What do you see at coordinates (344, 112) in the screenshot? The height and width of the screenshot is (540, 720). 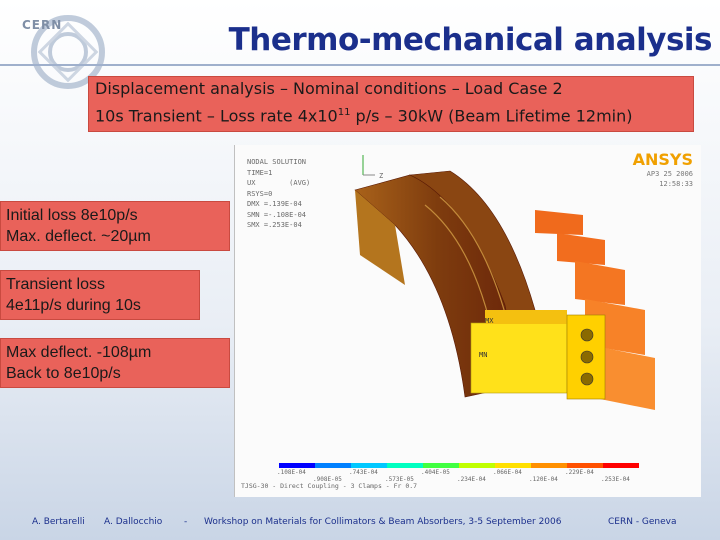 I see `banner-exponent: 11` at bounding box center [344, 112].